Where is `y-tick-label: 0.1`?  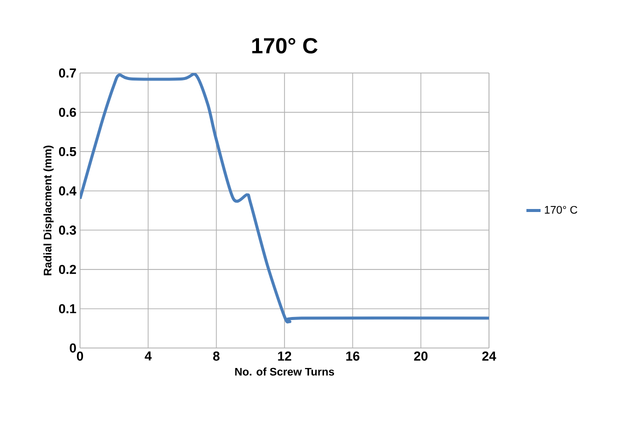
y-tick-label: 0.1 is located at coordinates (67, 309).